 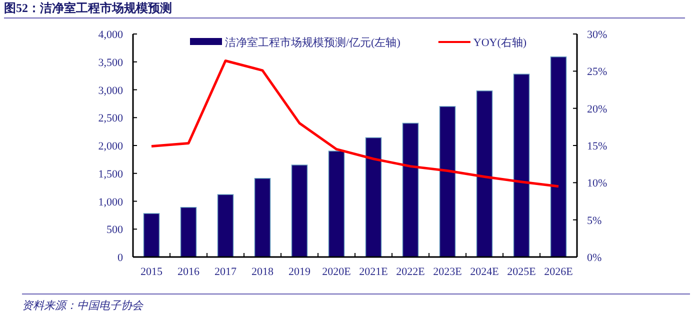 I want to click on x-tick-label: 2026E, so click(x=559, y=272).